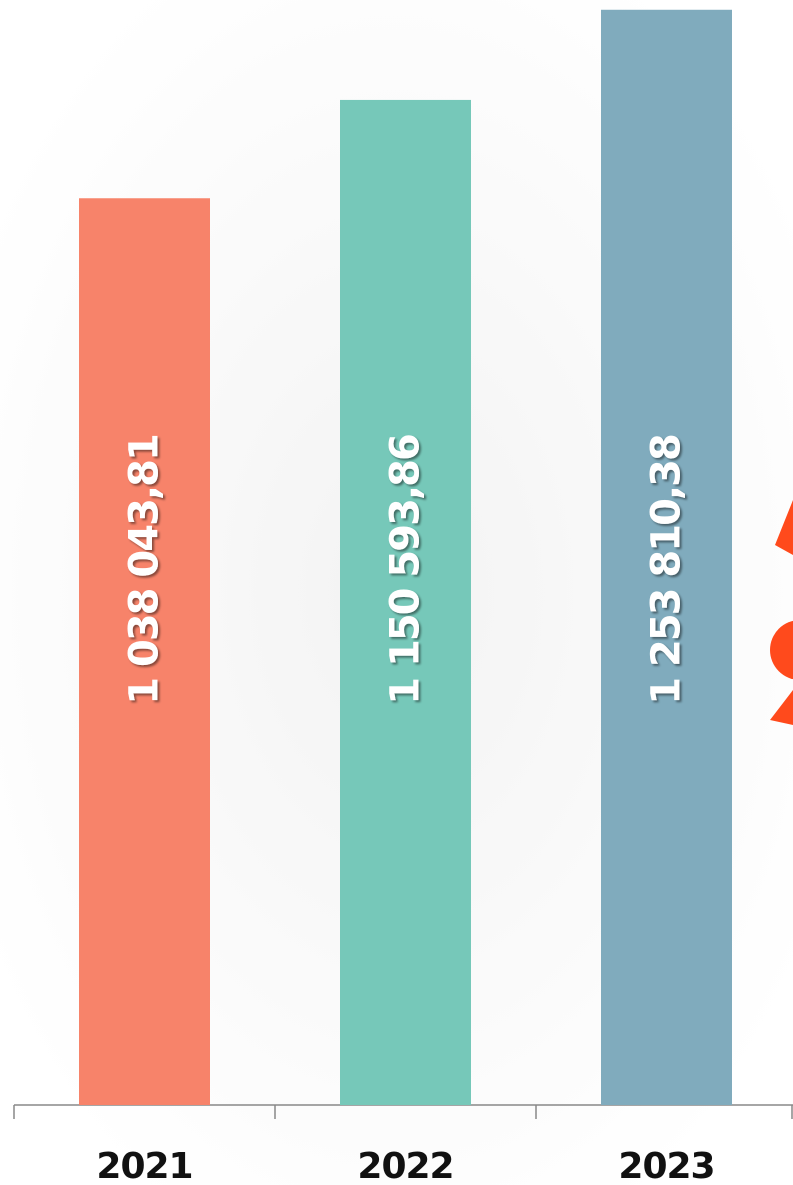  Describe the element at coordinates (144, 1165) in the screenshot. I see `x-tick-label: 2021` at that location.